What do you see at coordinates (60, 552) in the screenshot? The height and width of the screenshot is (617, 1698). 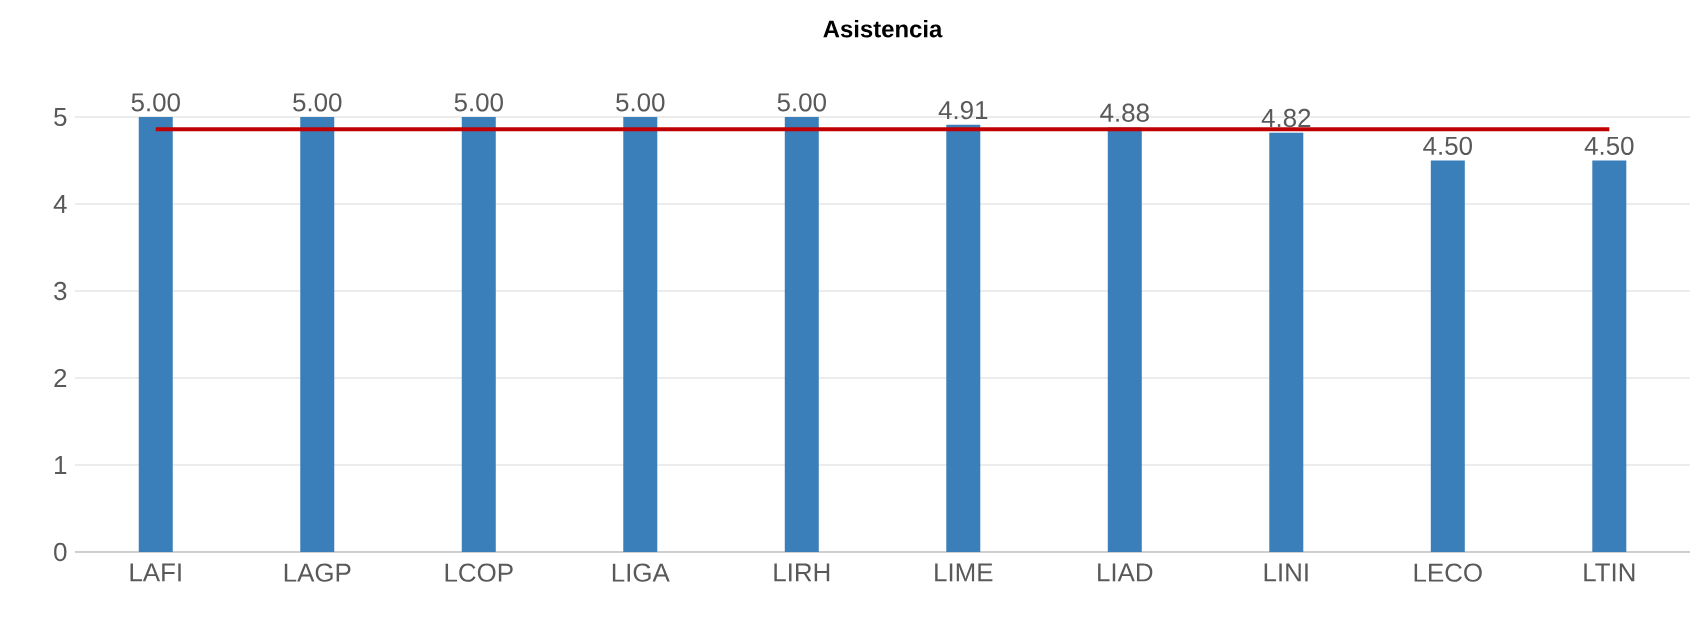 I see `y-tick-label: 0` at bounding box center [60, 552].